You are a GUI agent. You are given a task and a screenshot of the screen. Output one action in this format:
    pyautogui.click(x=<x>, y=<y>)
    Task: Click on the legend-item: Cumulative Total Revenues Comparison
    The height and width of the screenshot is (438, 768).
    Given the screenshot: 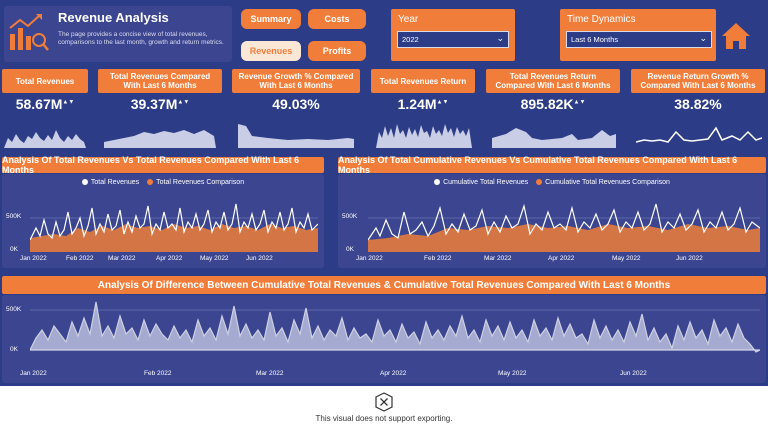 What is the action you would take?
    pyautogui.click(x=603, y=182)
    